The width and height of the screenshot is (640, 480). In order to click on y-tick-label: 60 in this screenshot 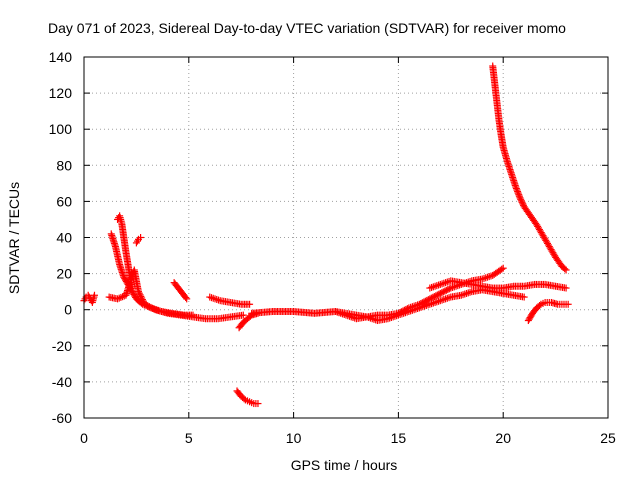, I will do `click(64, 201)`.